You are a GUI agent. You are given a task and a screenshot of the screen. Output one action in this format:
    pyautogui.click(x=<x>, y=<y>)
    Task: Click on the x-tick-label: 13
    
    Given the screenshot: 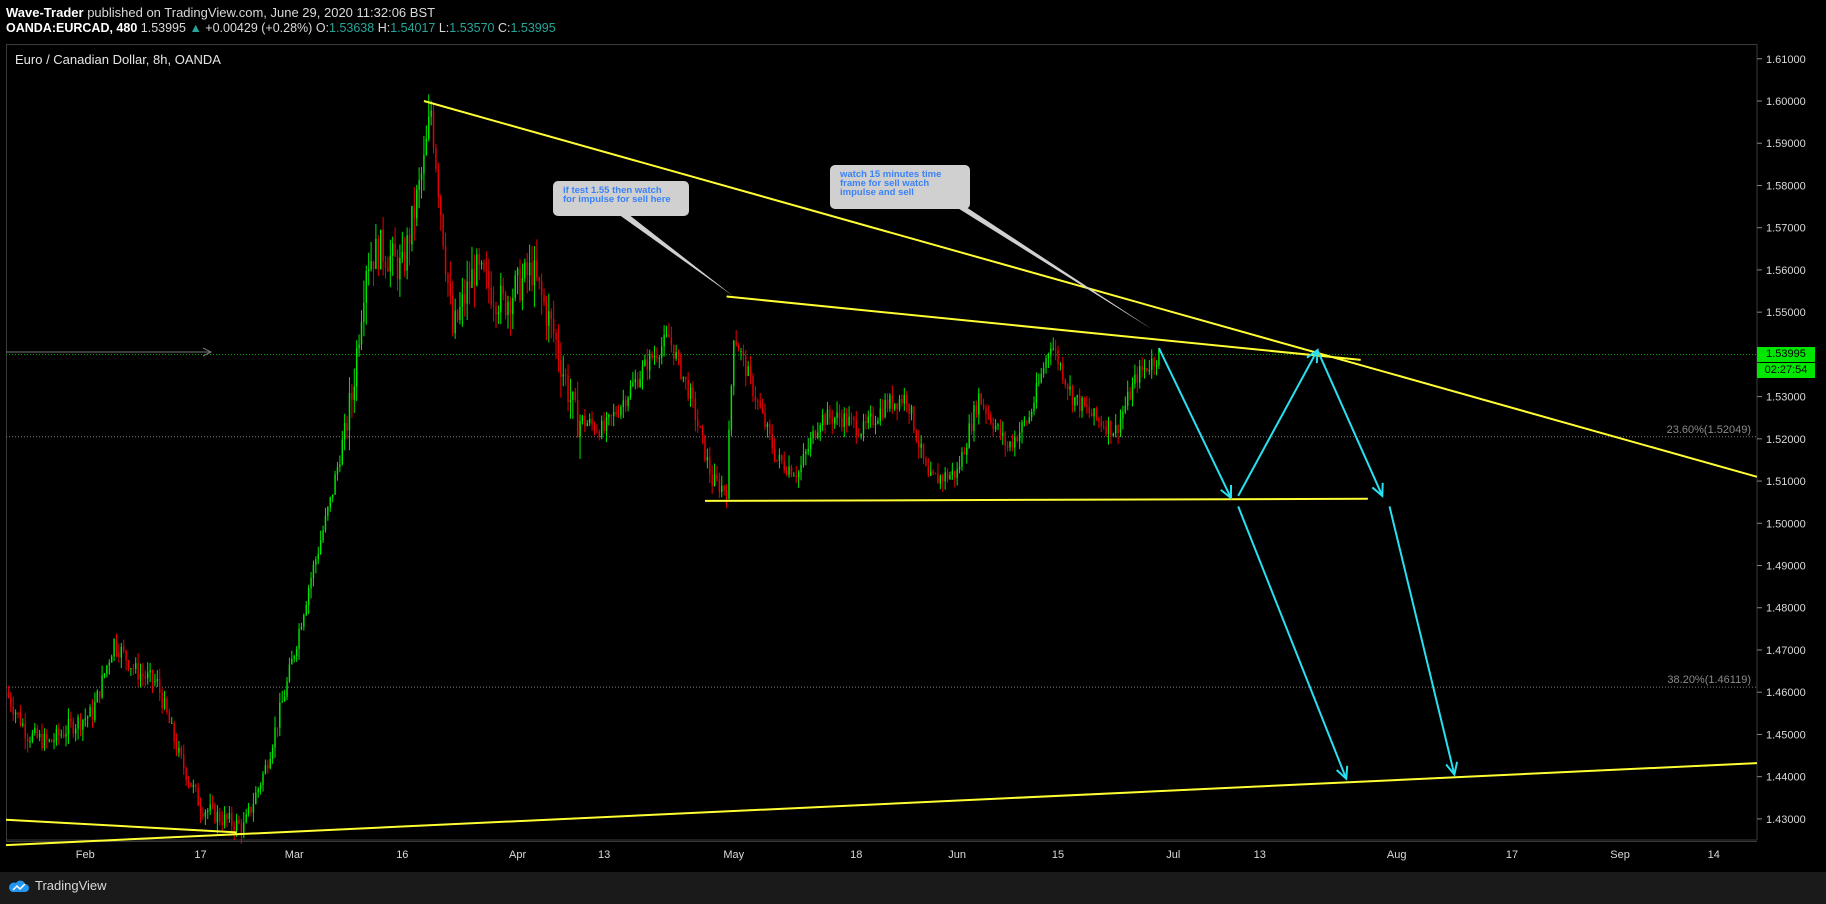 What is the action you would take?
    pyautogui.click(x=1260, y=855)
    